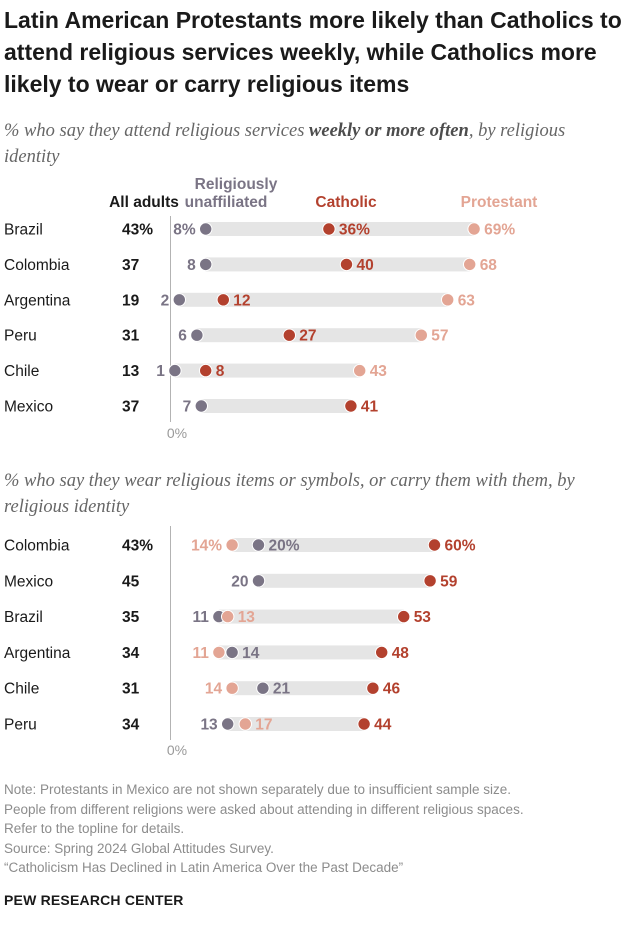  Describe the element at coordinates (179, 300) in the screenshot. I see `attend-argentina-unaffiliated-dot` at that location.